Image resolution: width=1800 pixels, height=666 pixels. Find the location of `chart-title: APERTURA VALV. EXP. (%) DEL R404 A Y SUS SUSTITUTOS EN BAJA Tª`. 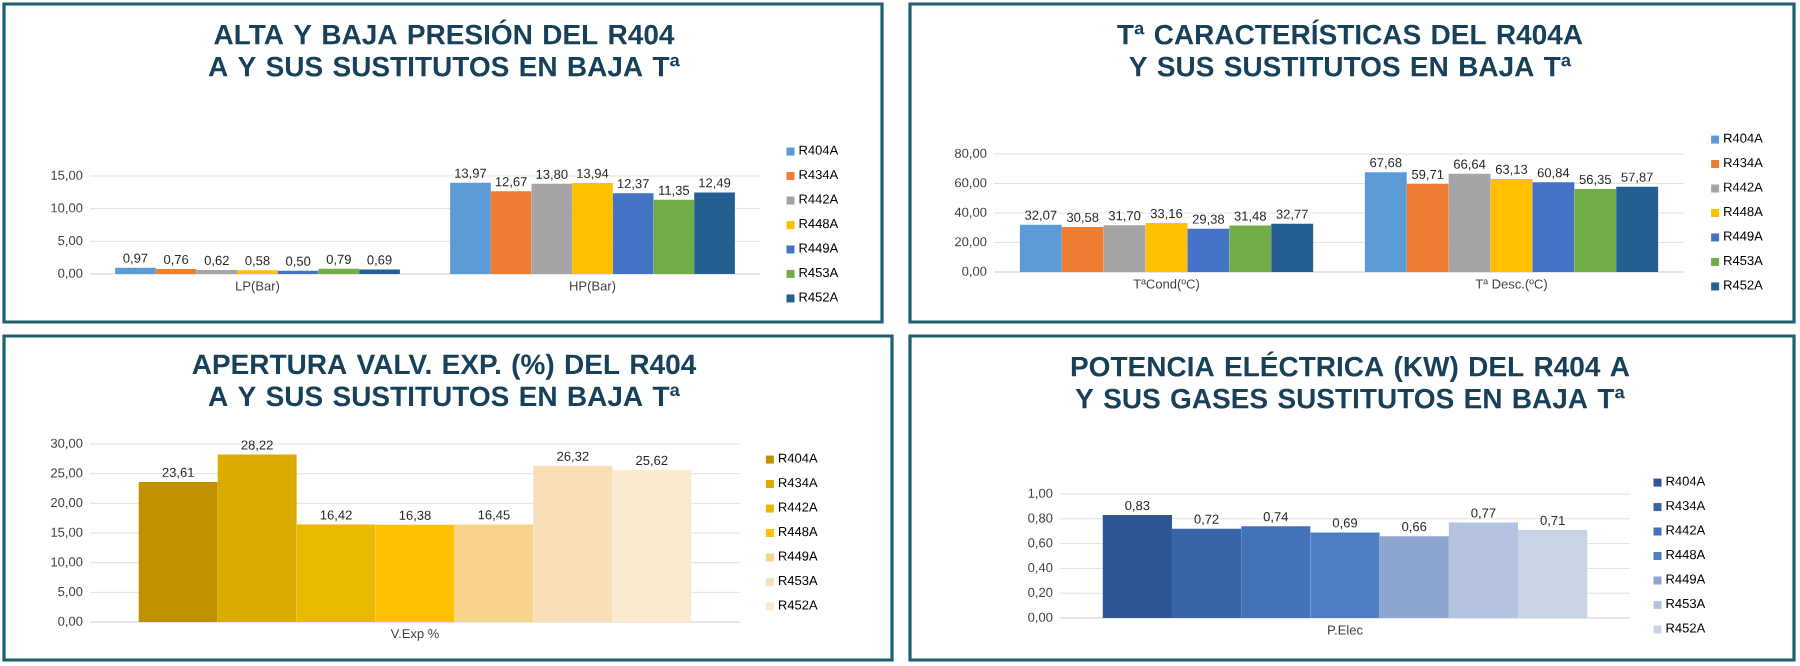

chart-title: APERTURA VALV. EXP. (%) DEL R404 A Y SUS SUSTITUTOS EN BAJA Tª is located at coordinates (444, 380).